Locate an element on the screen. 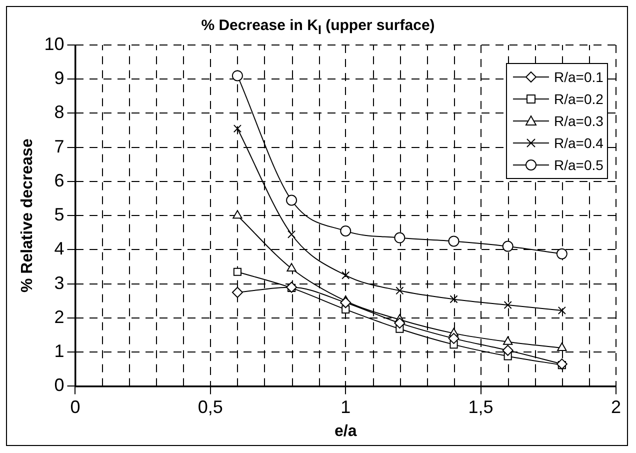 This screenshot has width=636, height=453. y-tick-label: 7 is located at coordinates (59, 146).